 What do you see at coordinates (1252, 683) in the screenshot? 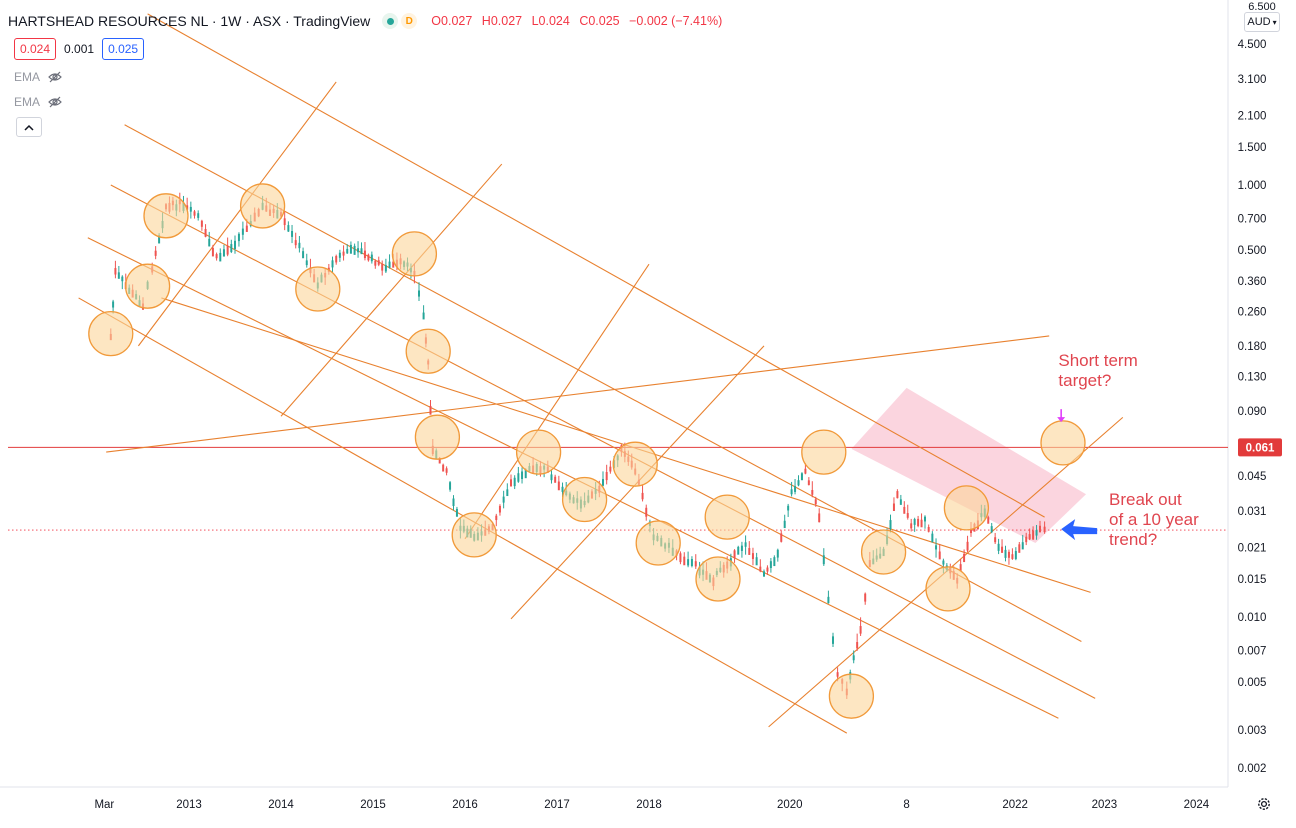
I see `y-tick-label: 0.005` at bounding box center [1252, 683].